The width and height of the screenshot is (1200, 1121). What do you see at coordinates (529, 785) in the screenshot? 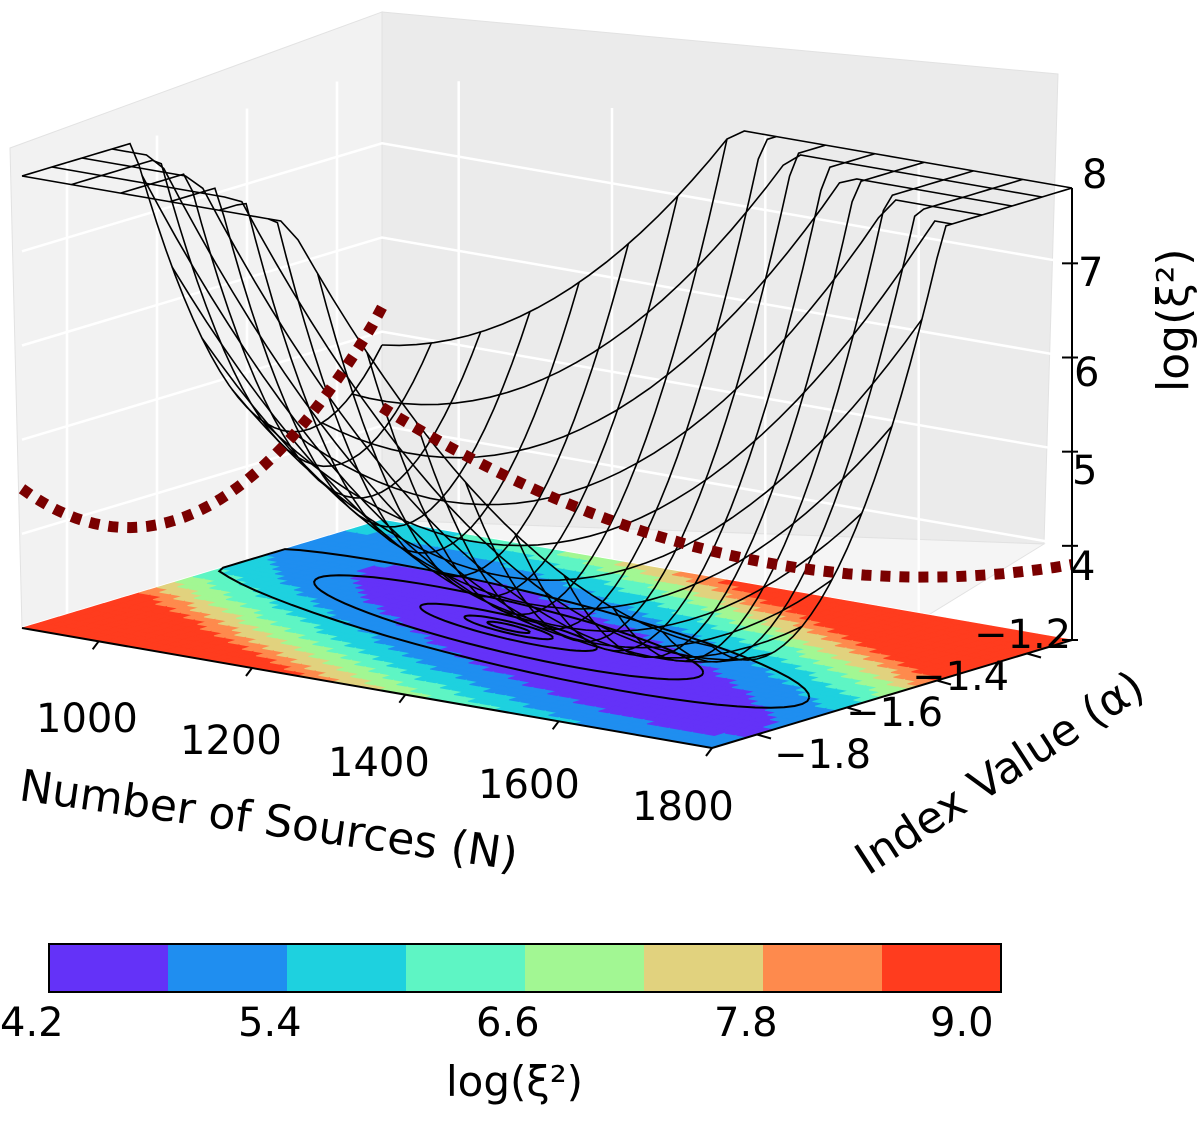
I see `x-tick-label: 1600` at bounding box center [529, 785].